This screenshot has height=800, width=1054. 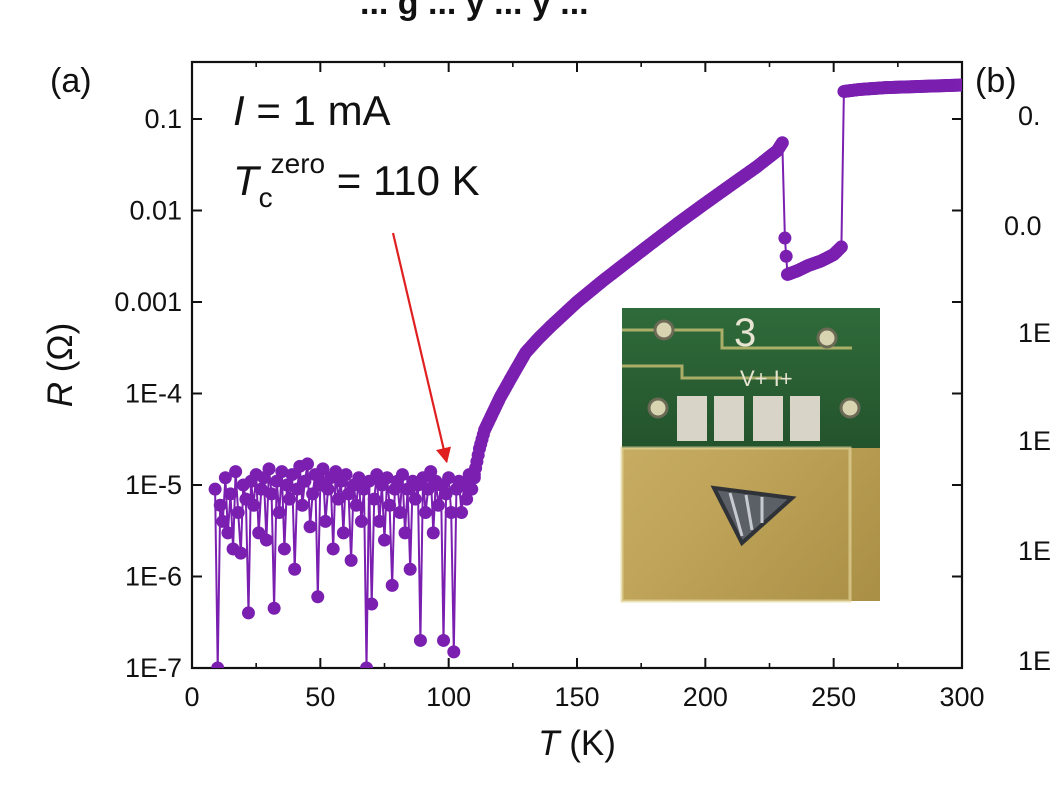 I want to click on x-tick-label: 200, so click(x=705, y=697).